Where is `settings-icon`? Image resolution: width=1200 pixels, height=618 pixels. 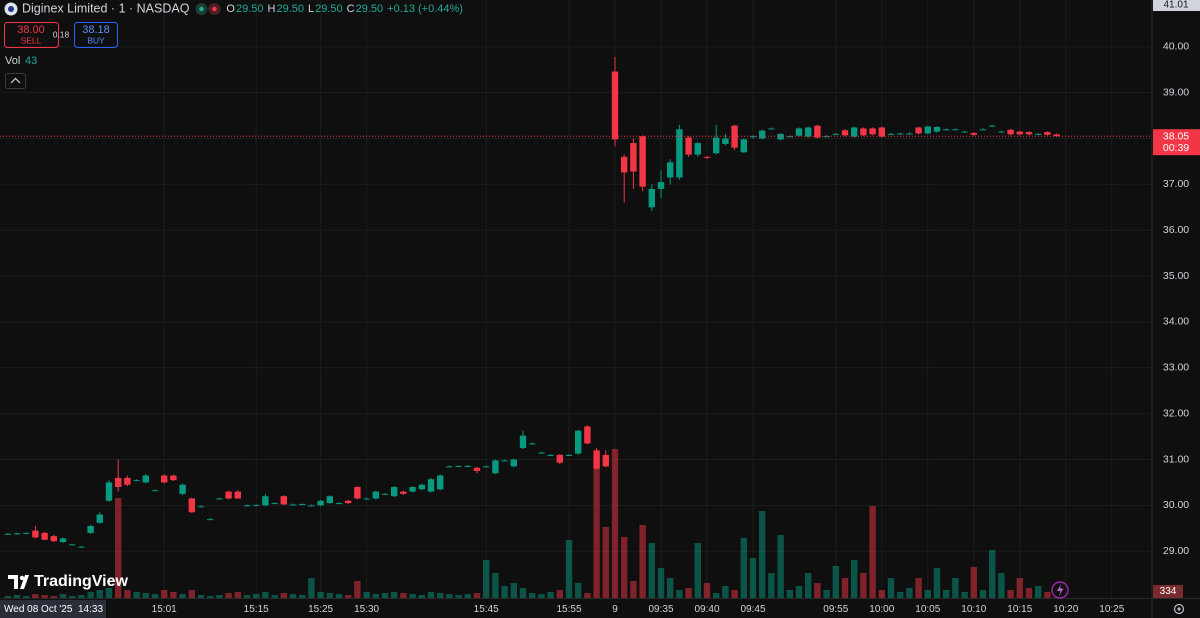 settings-icon is located at coordinates (1179, 609).